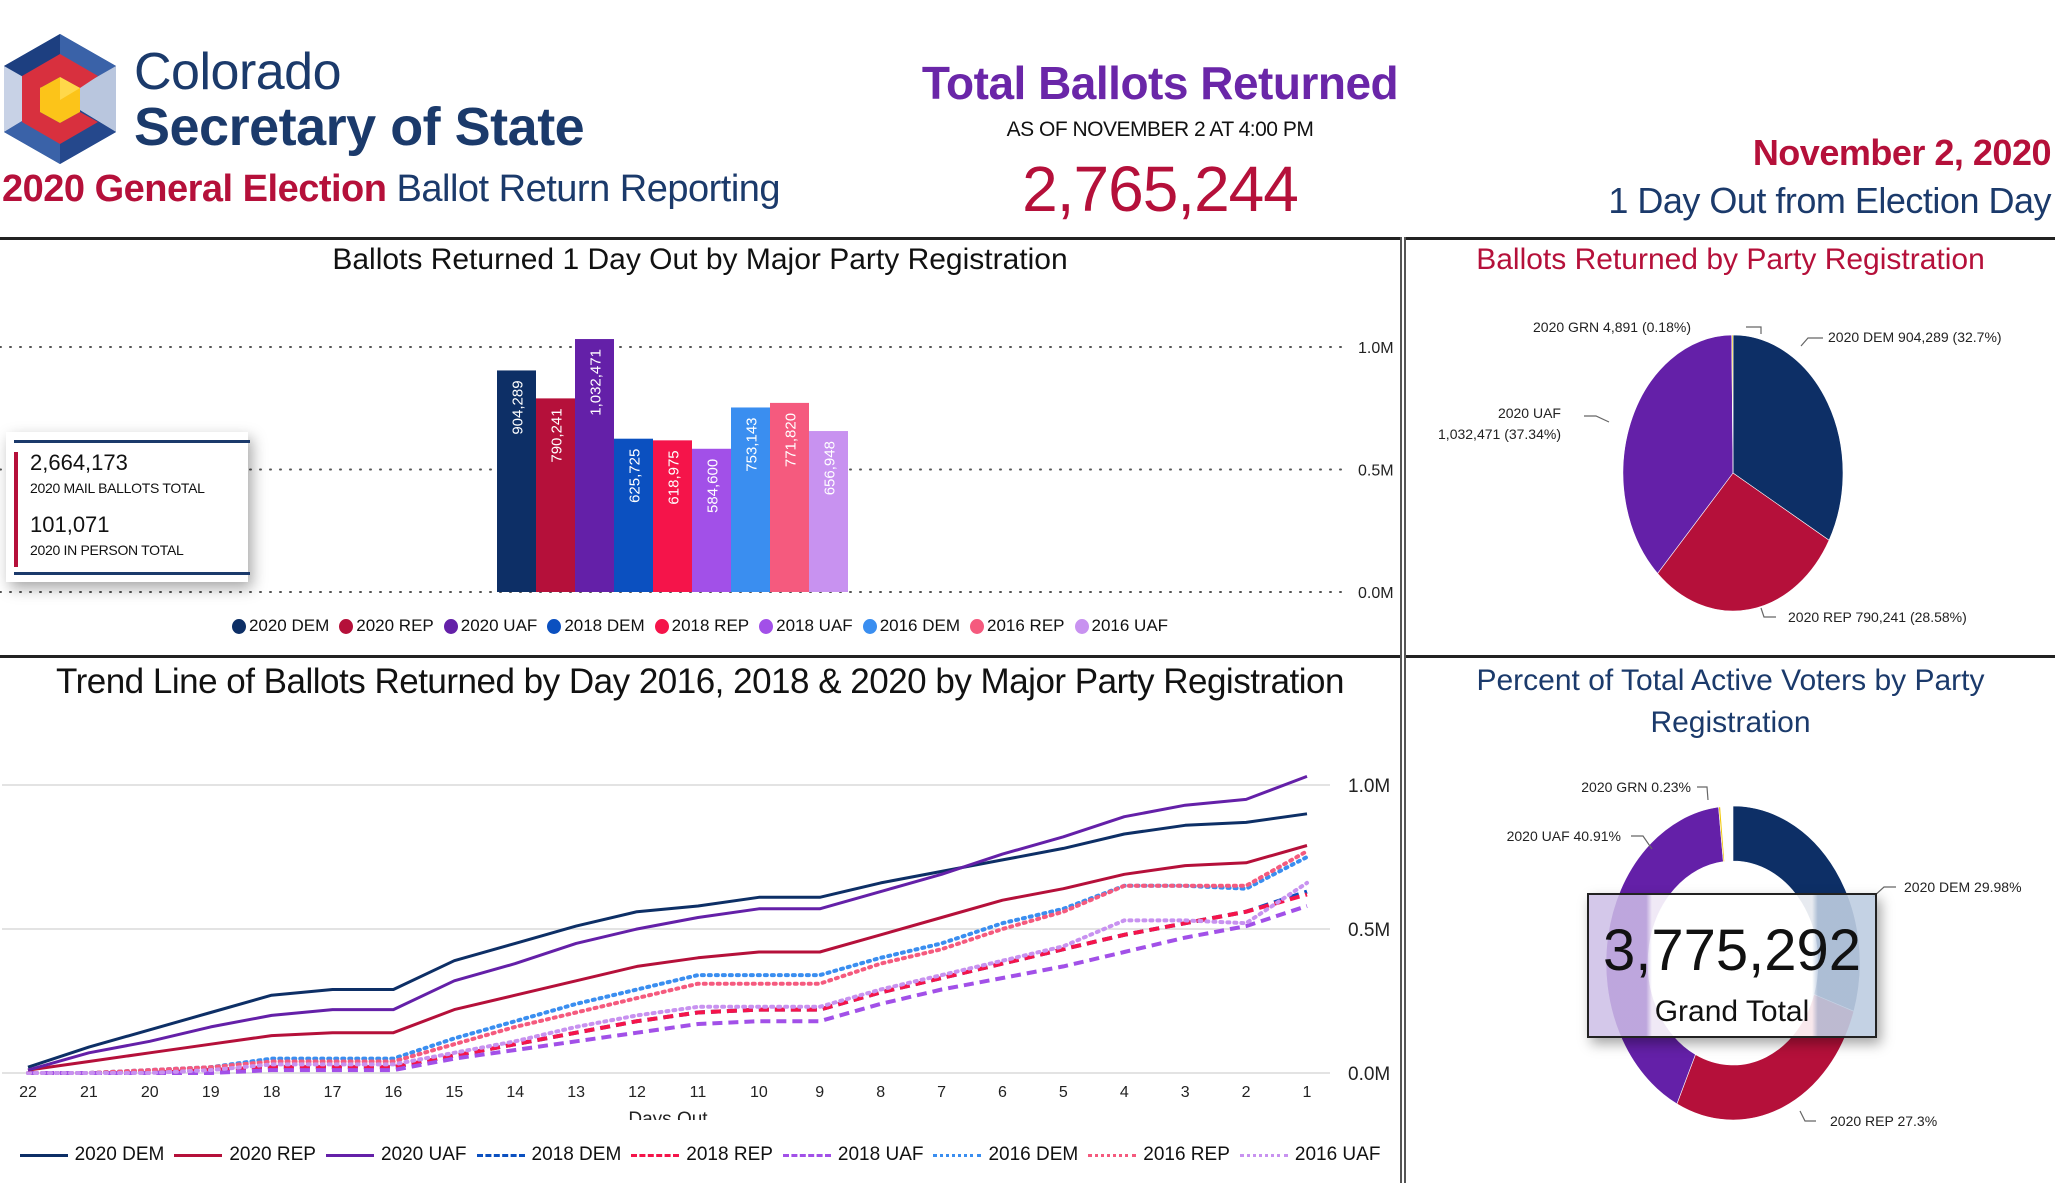 This screenshot has width=2055, height=1183. What do you see at coordinates (1743, 542) in the screenshot?
I see `pie-slice-2020-rep` at bounding box center [1743, 542].